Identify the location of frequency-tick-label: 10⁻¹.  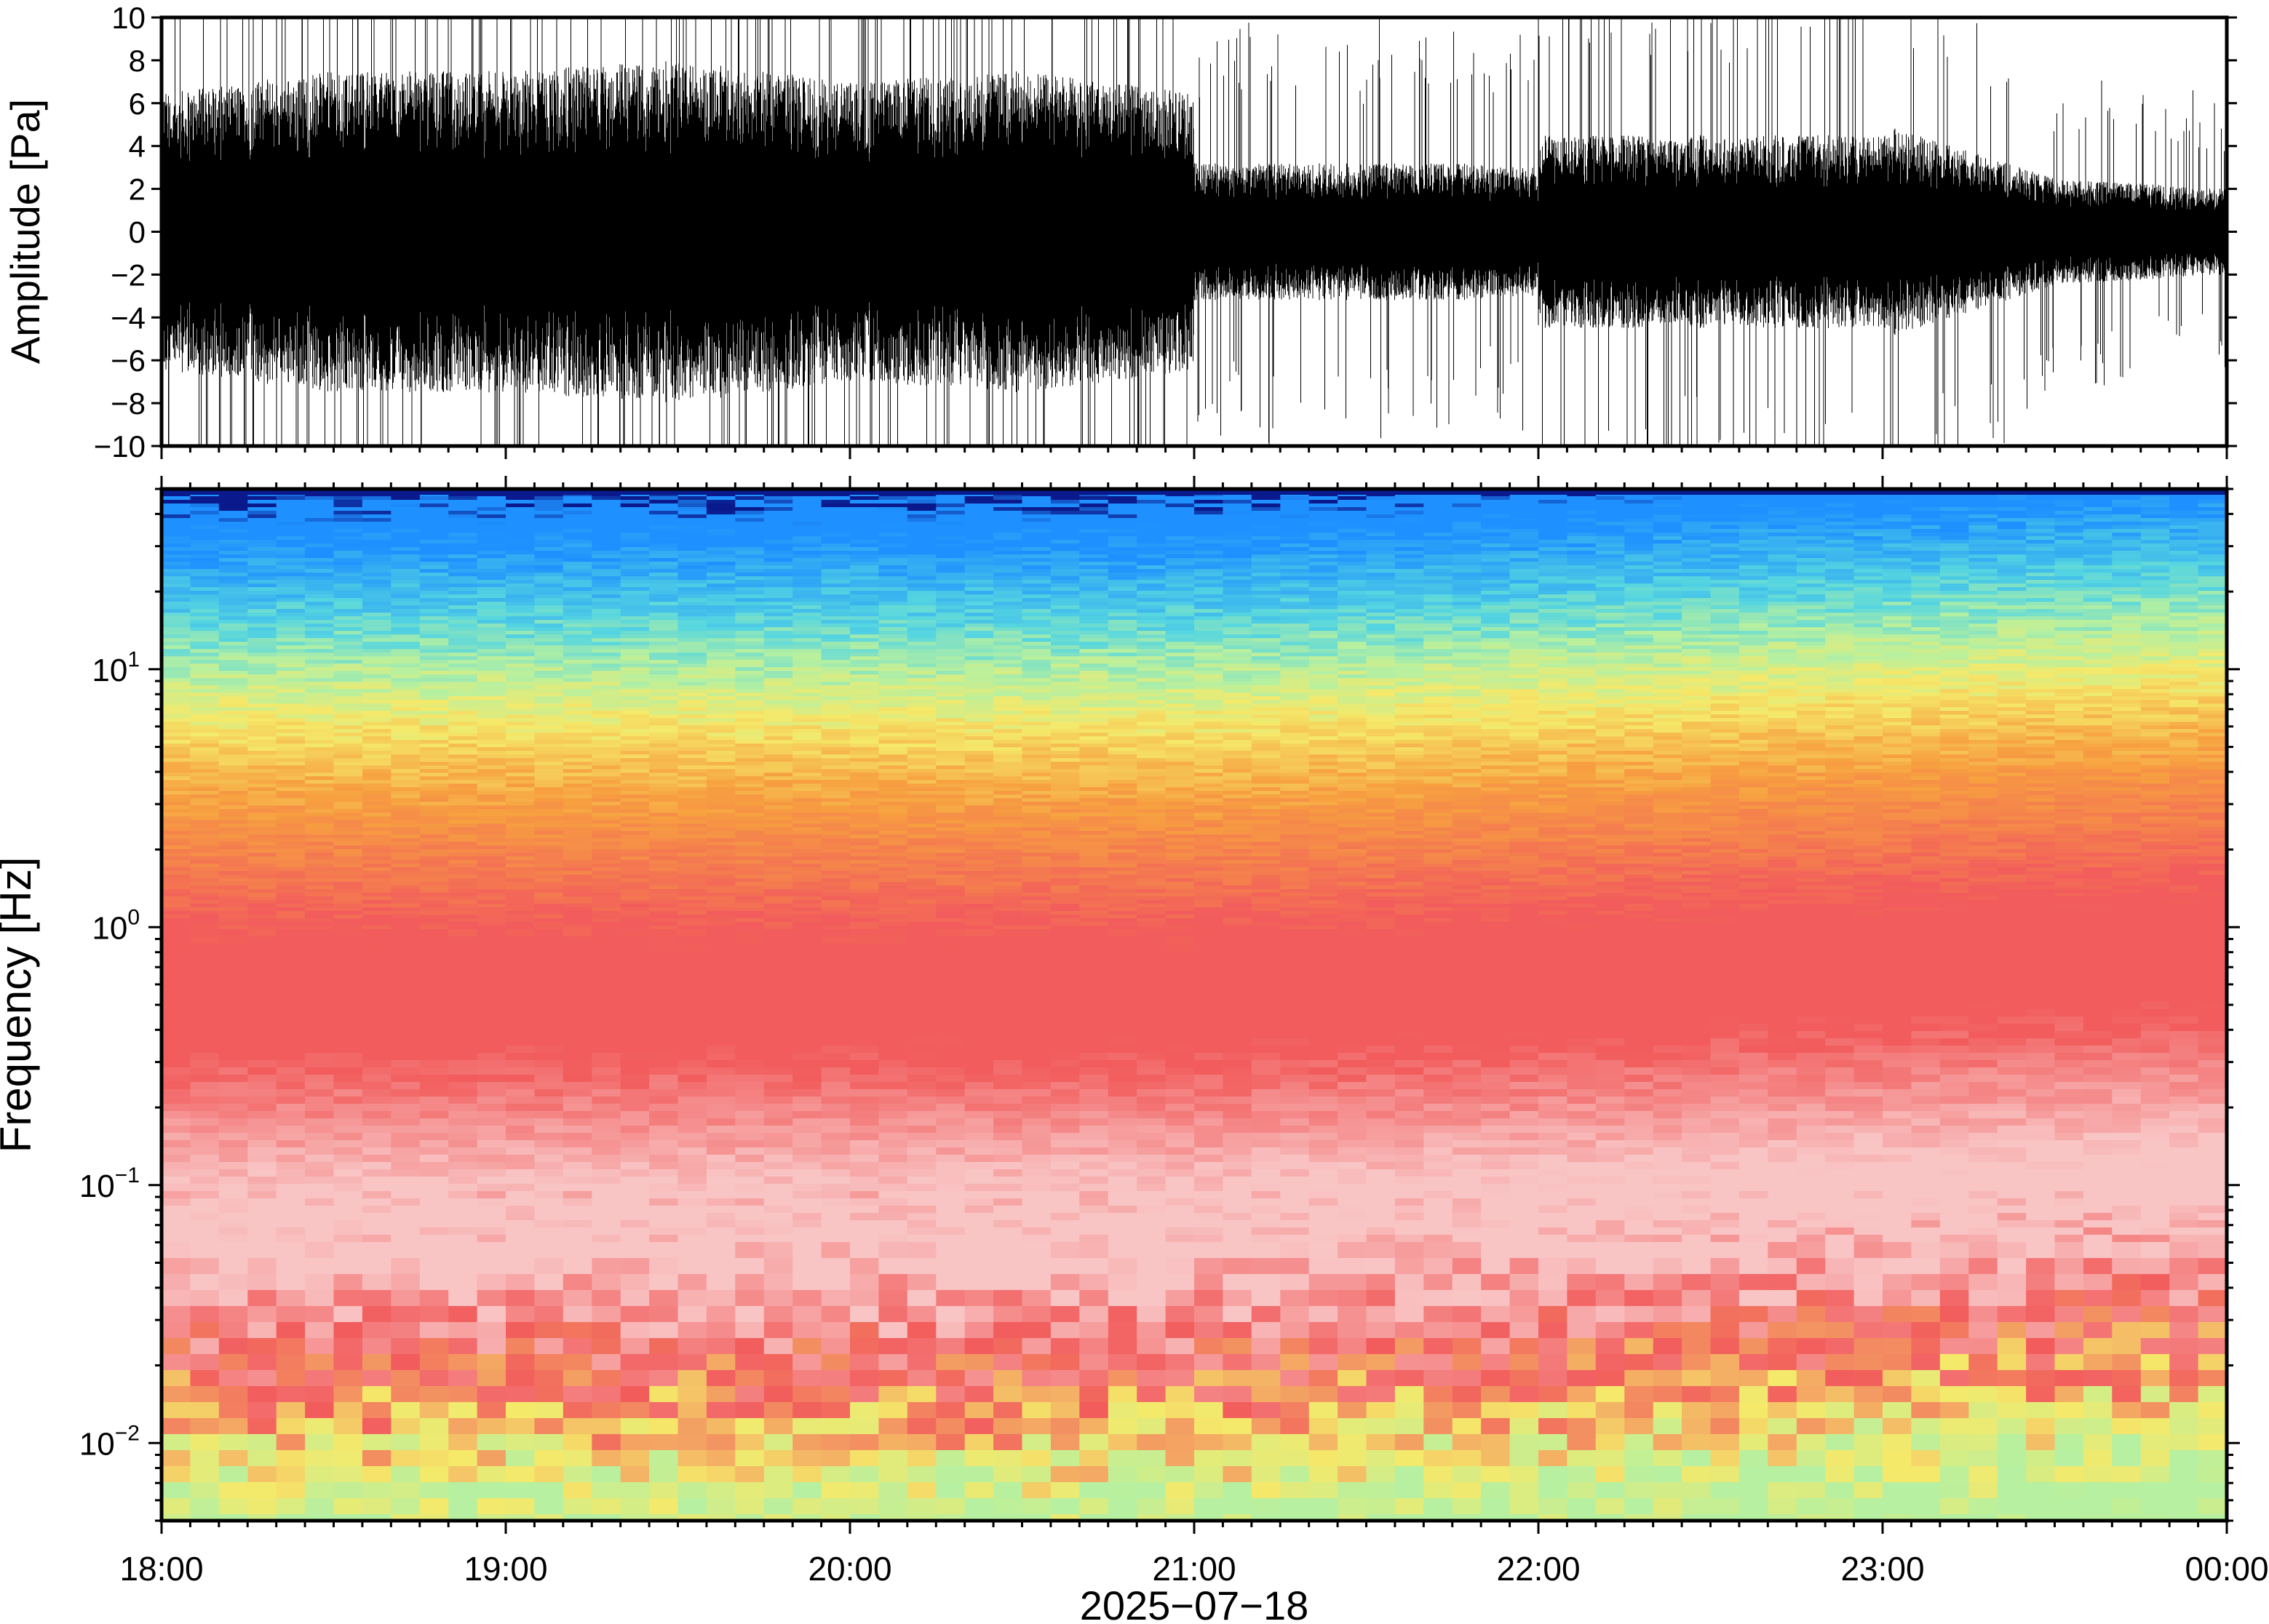
(110, 1183).